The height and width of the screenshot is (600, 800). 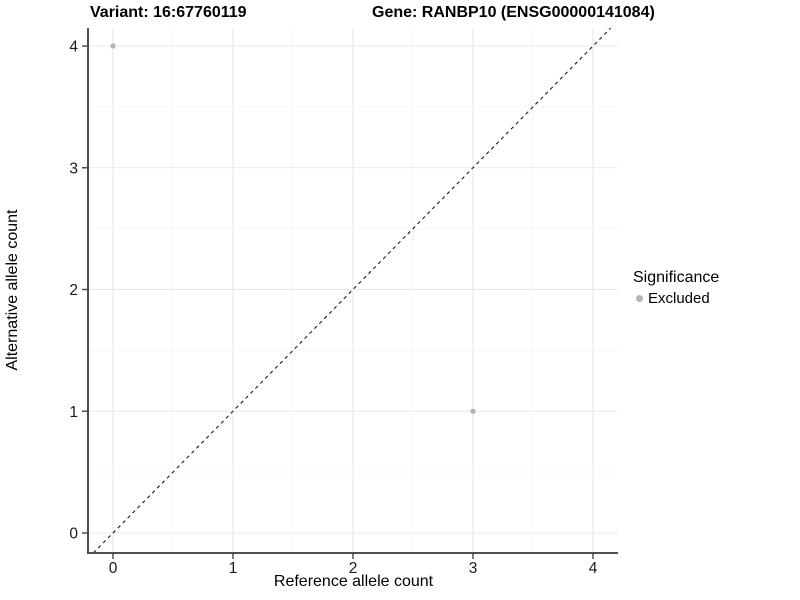 What do you see at coordinates (593, 568) in the screenshot?
I see `x-tick-label: 4` at bounding box center [593, 568].